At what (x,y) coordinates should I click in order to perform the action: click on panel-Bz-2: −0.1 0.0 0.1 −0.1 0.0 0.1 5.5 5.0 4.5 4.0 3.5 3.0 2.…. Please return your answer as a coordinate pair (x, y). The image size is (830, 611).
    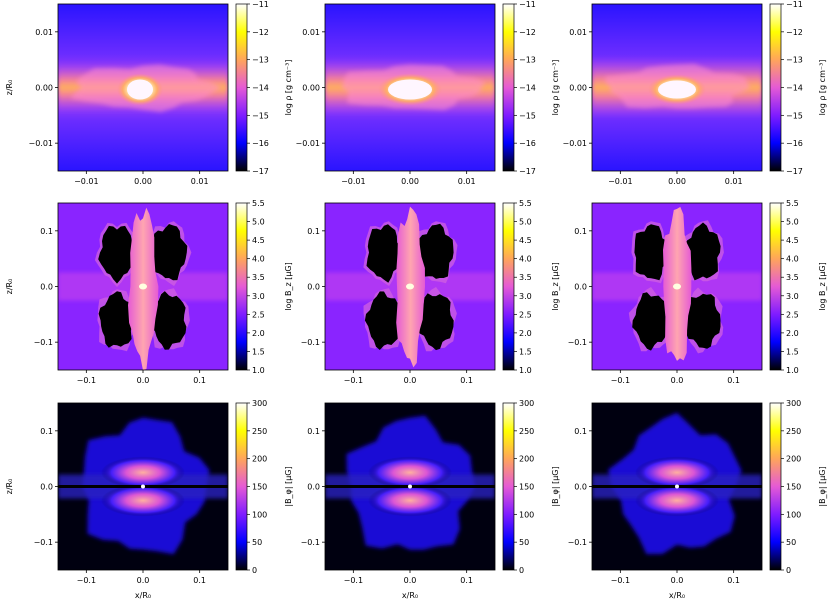
    Looking at the image, I should click on (430, 292).